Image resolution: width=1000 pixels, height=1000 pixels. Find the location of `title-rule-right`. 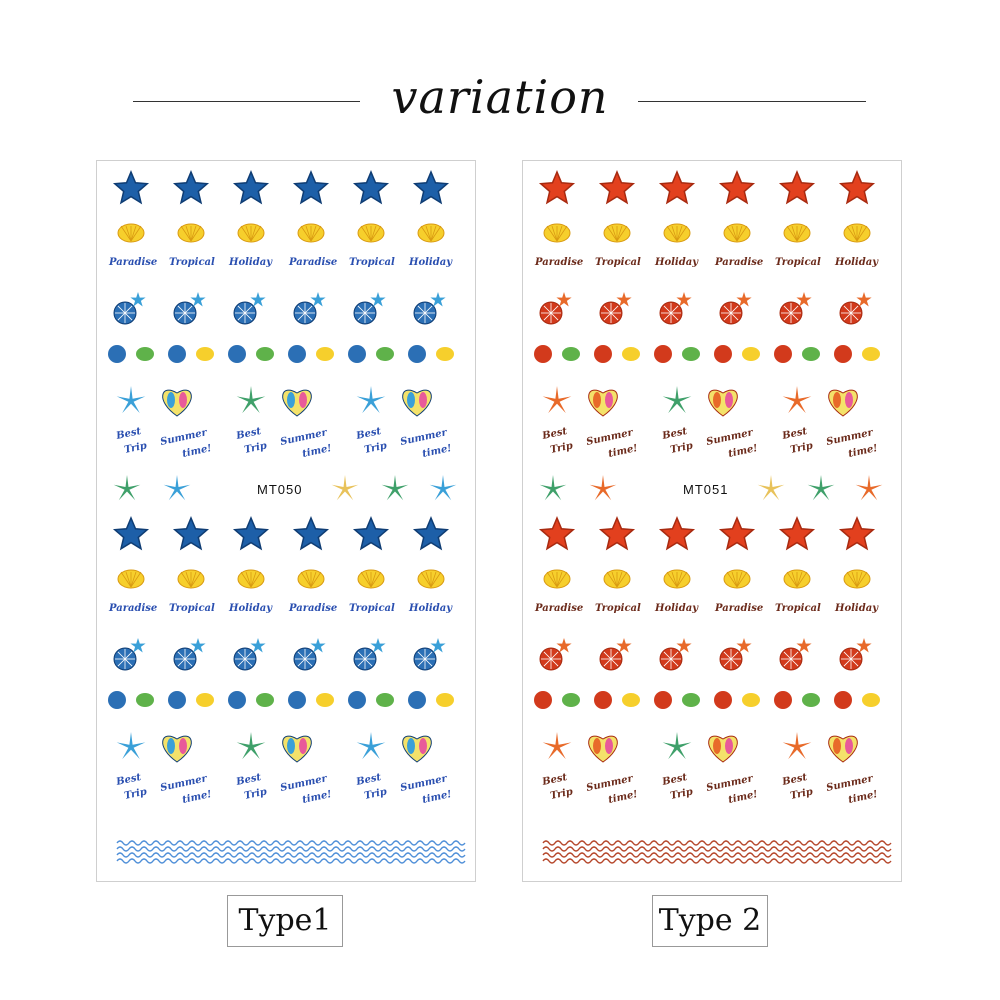

title-rule-right is located at coordinates (752, 101).